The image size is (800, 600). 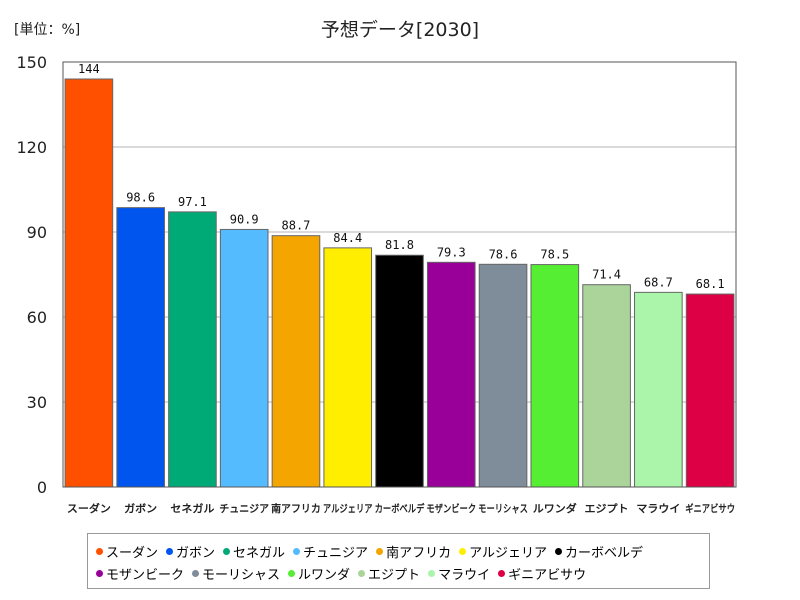 I want to click on legend-item: ギニアビサウ, so click(x=542, y=573).